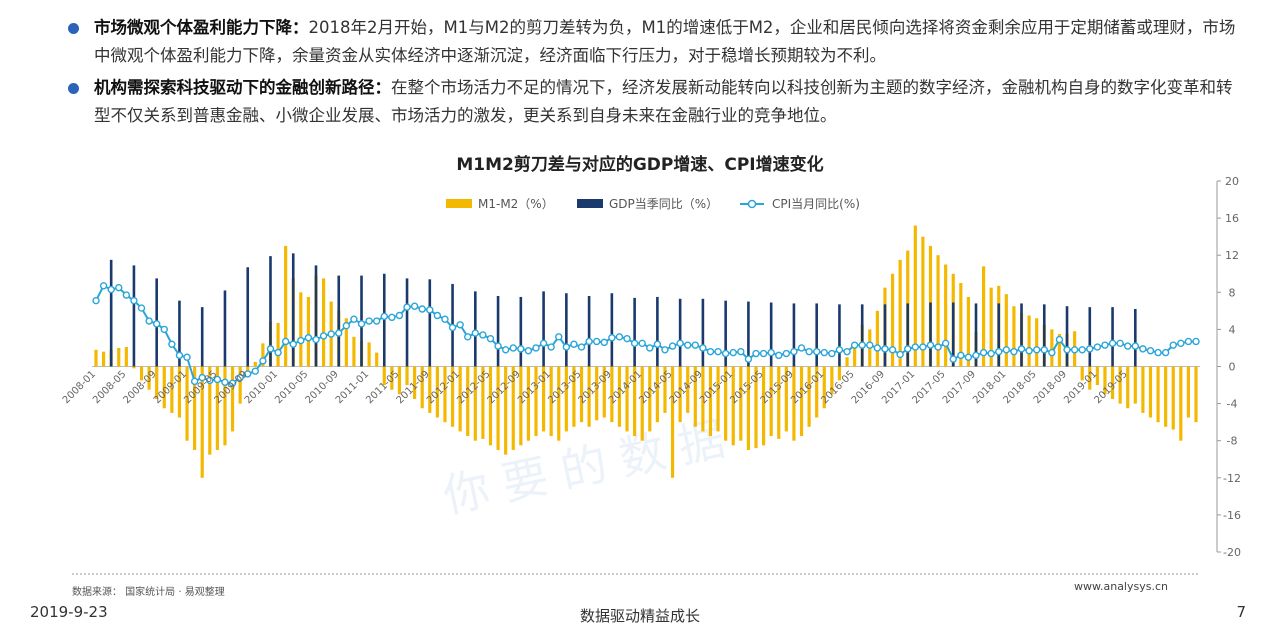  I want to click on page-number: 7, so click(1241, 612).